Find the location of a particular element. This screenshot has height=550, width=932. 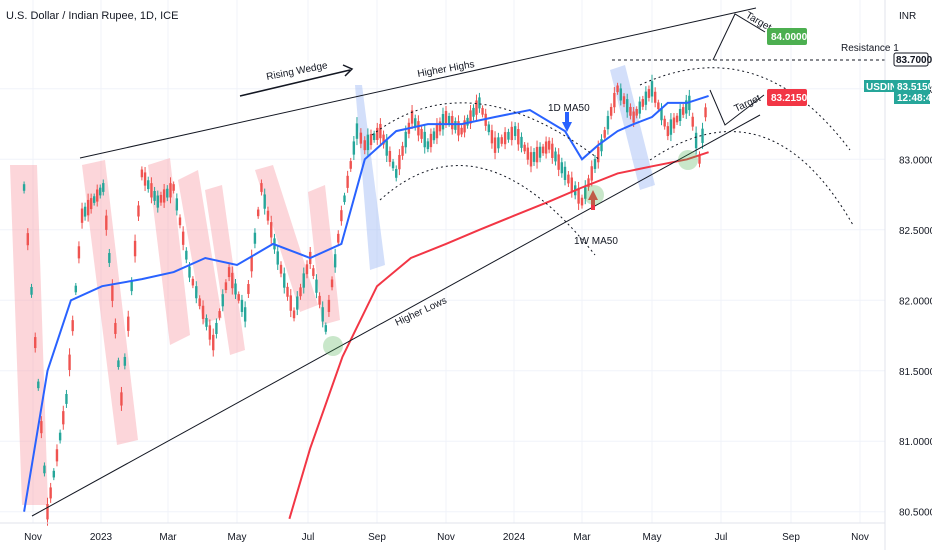

y-tick-label: 81.5000 is located at coordinates (915, 372).